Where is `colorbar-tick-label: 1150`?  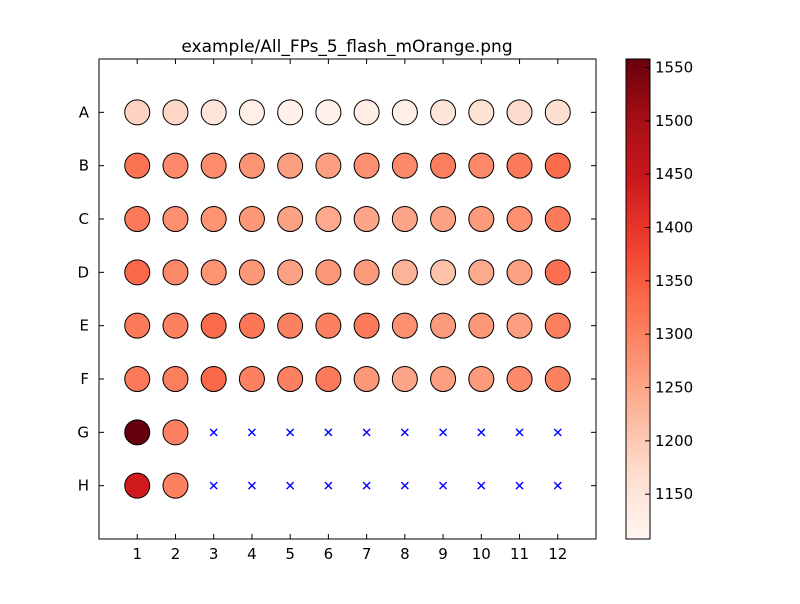
colorbar-tick-label: 1150 is located at coordinates (674, 494).